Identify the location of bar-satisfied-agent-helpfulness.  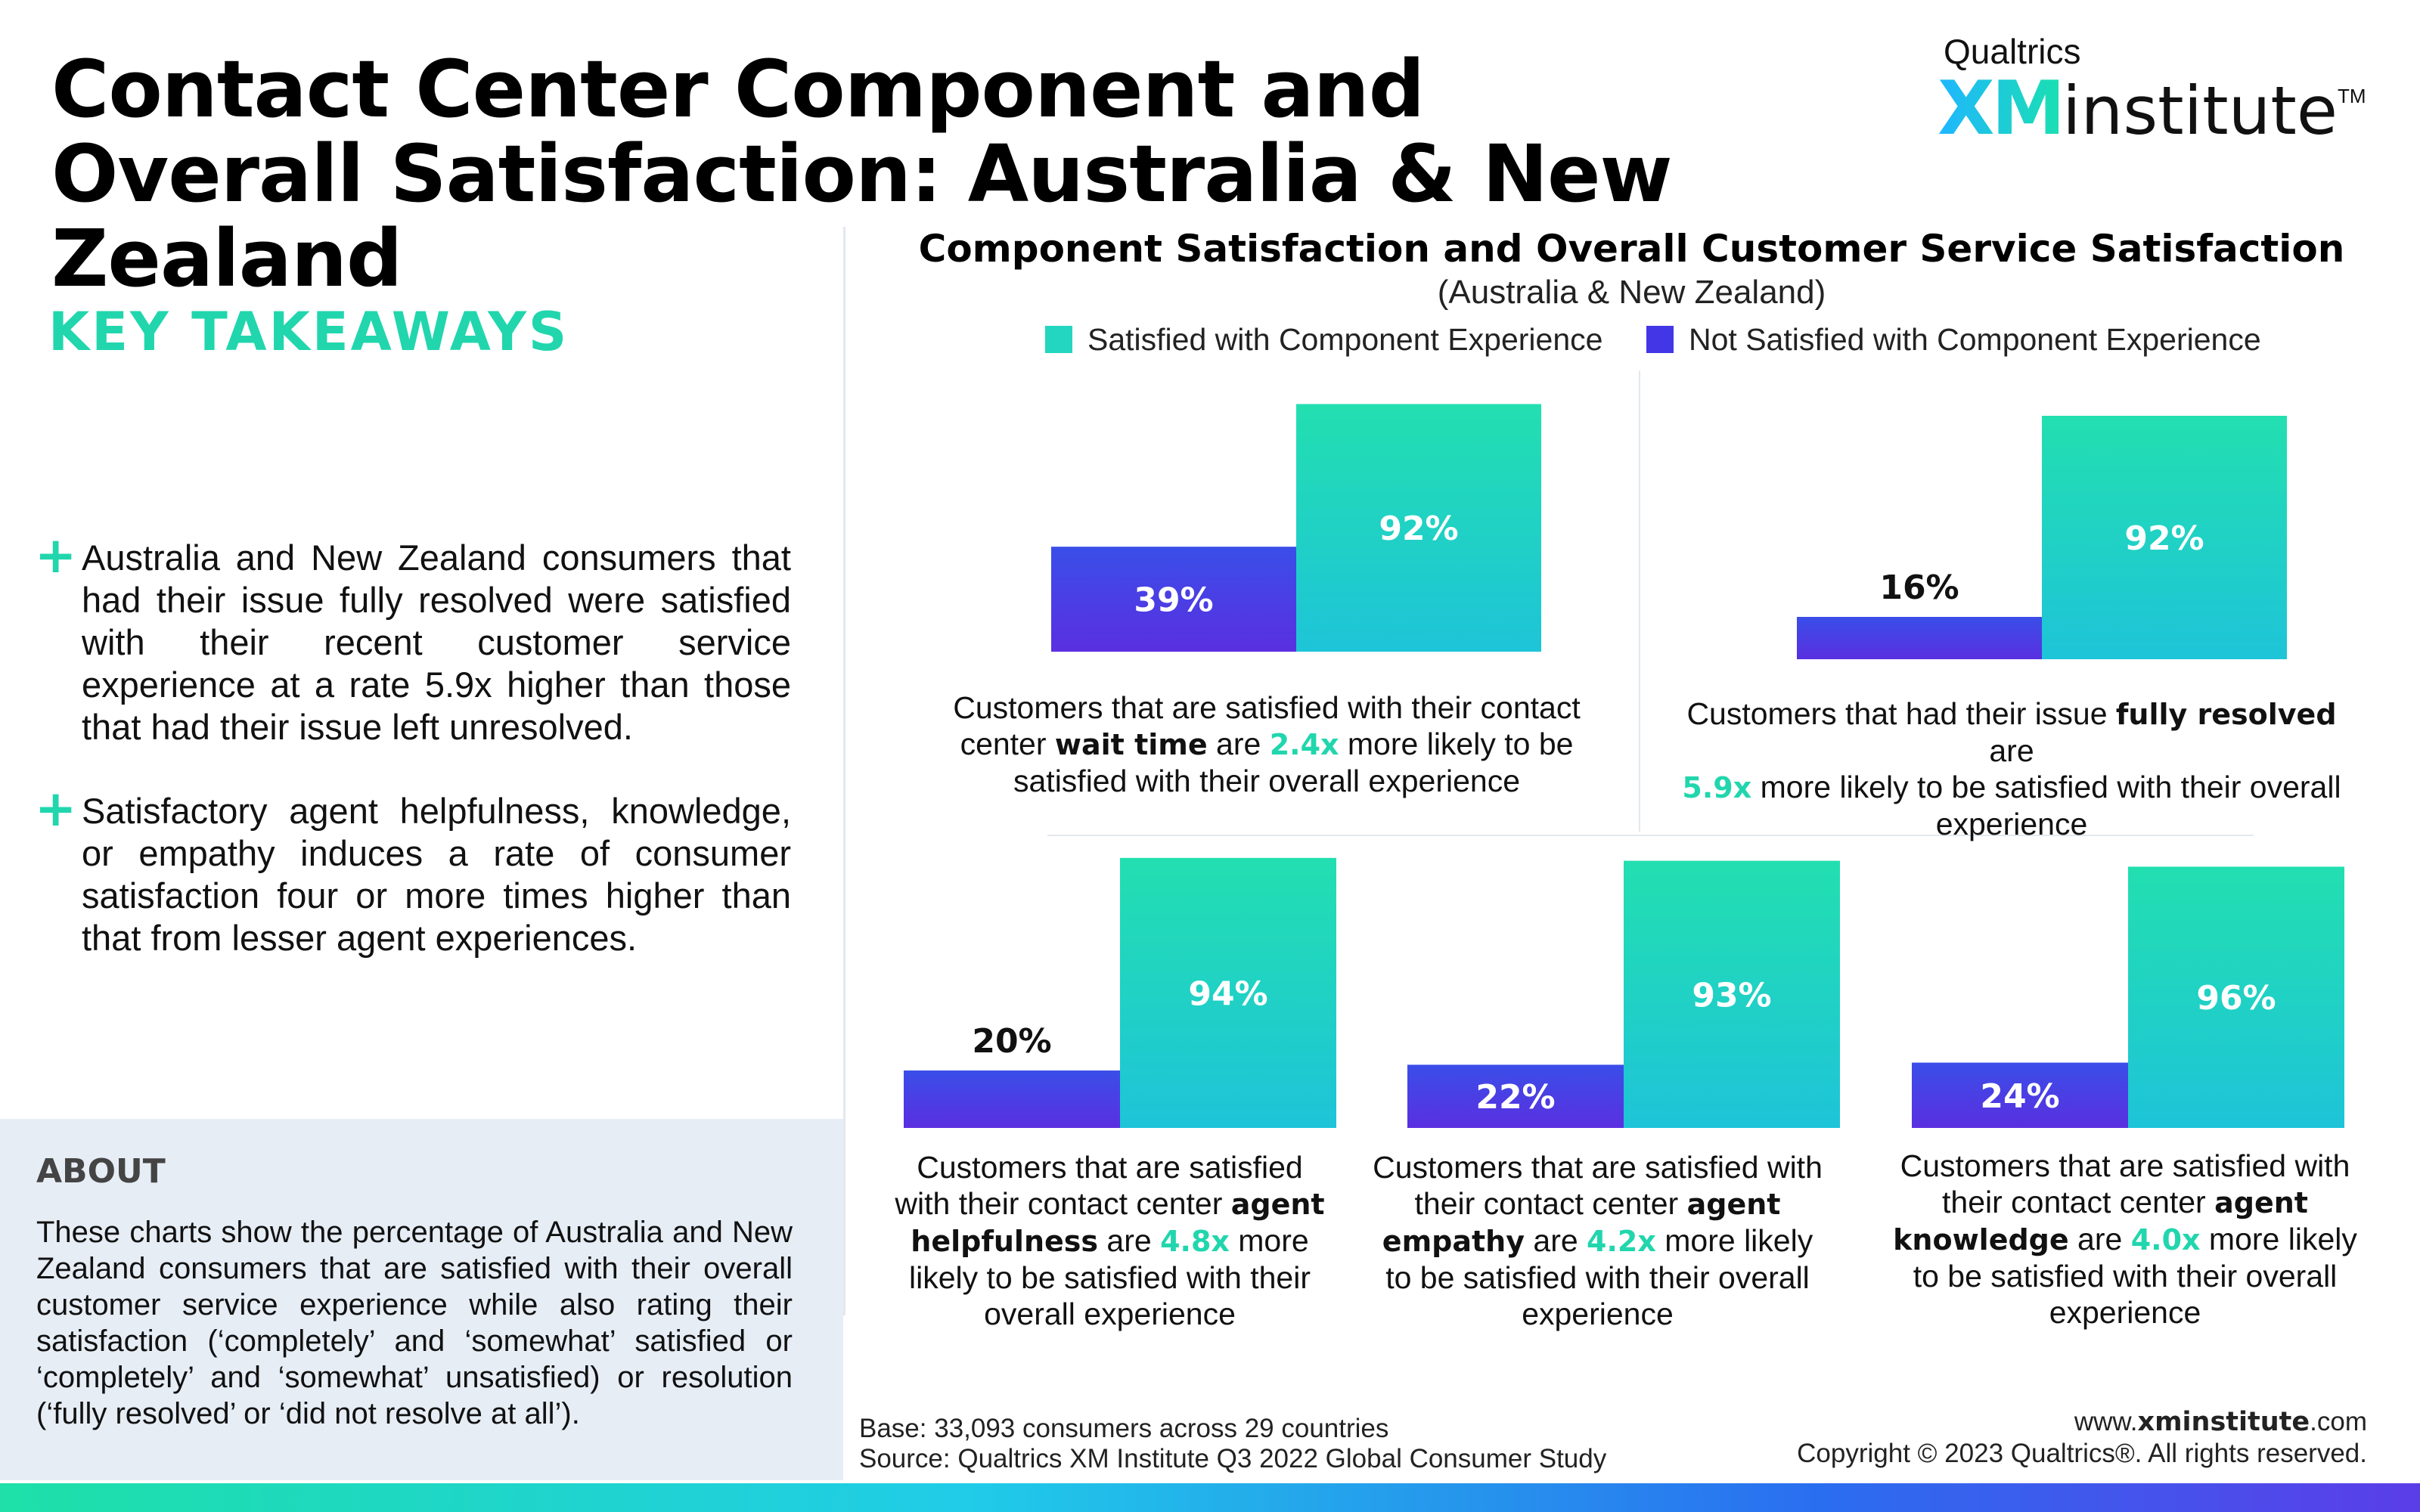
(1228, 992).